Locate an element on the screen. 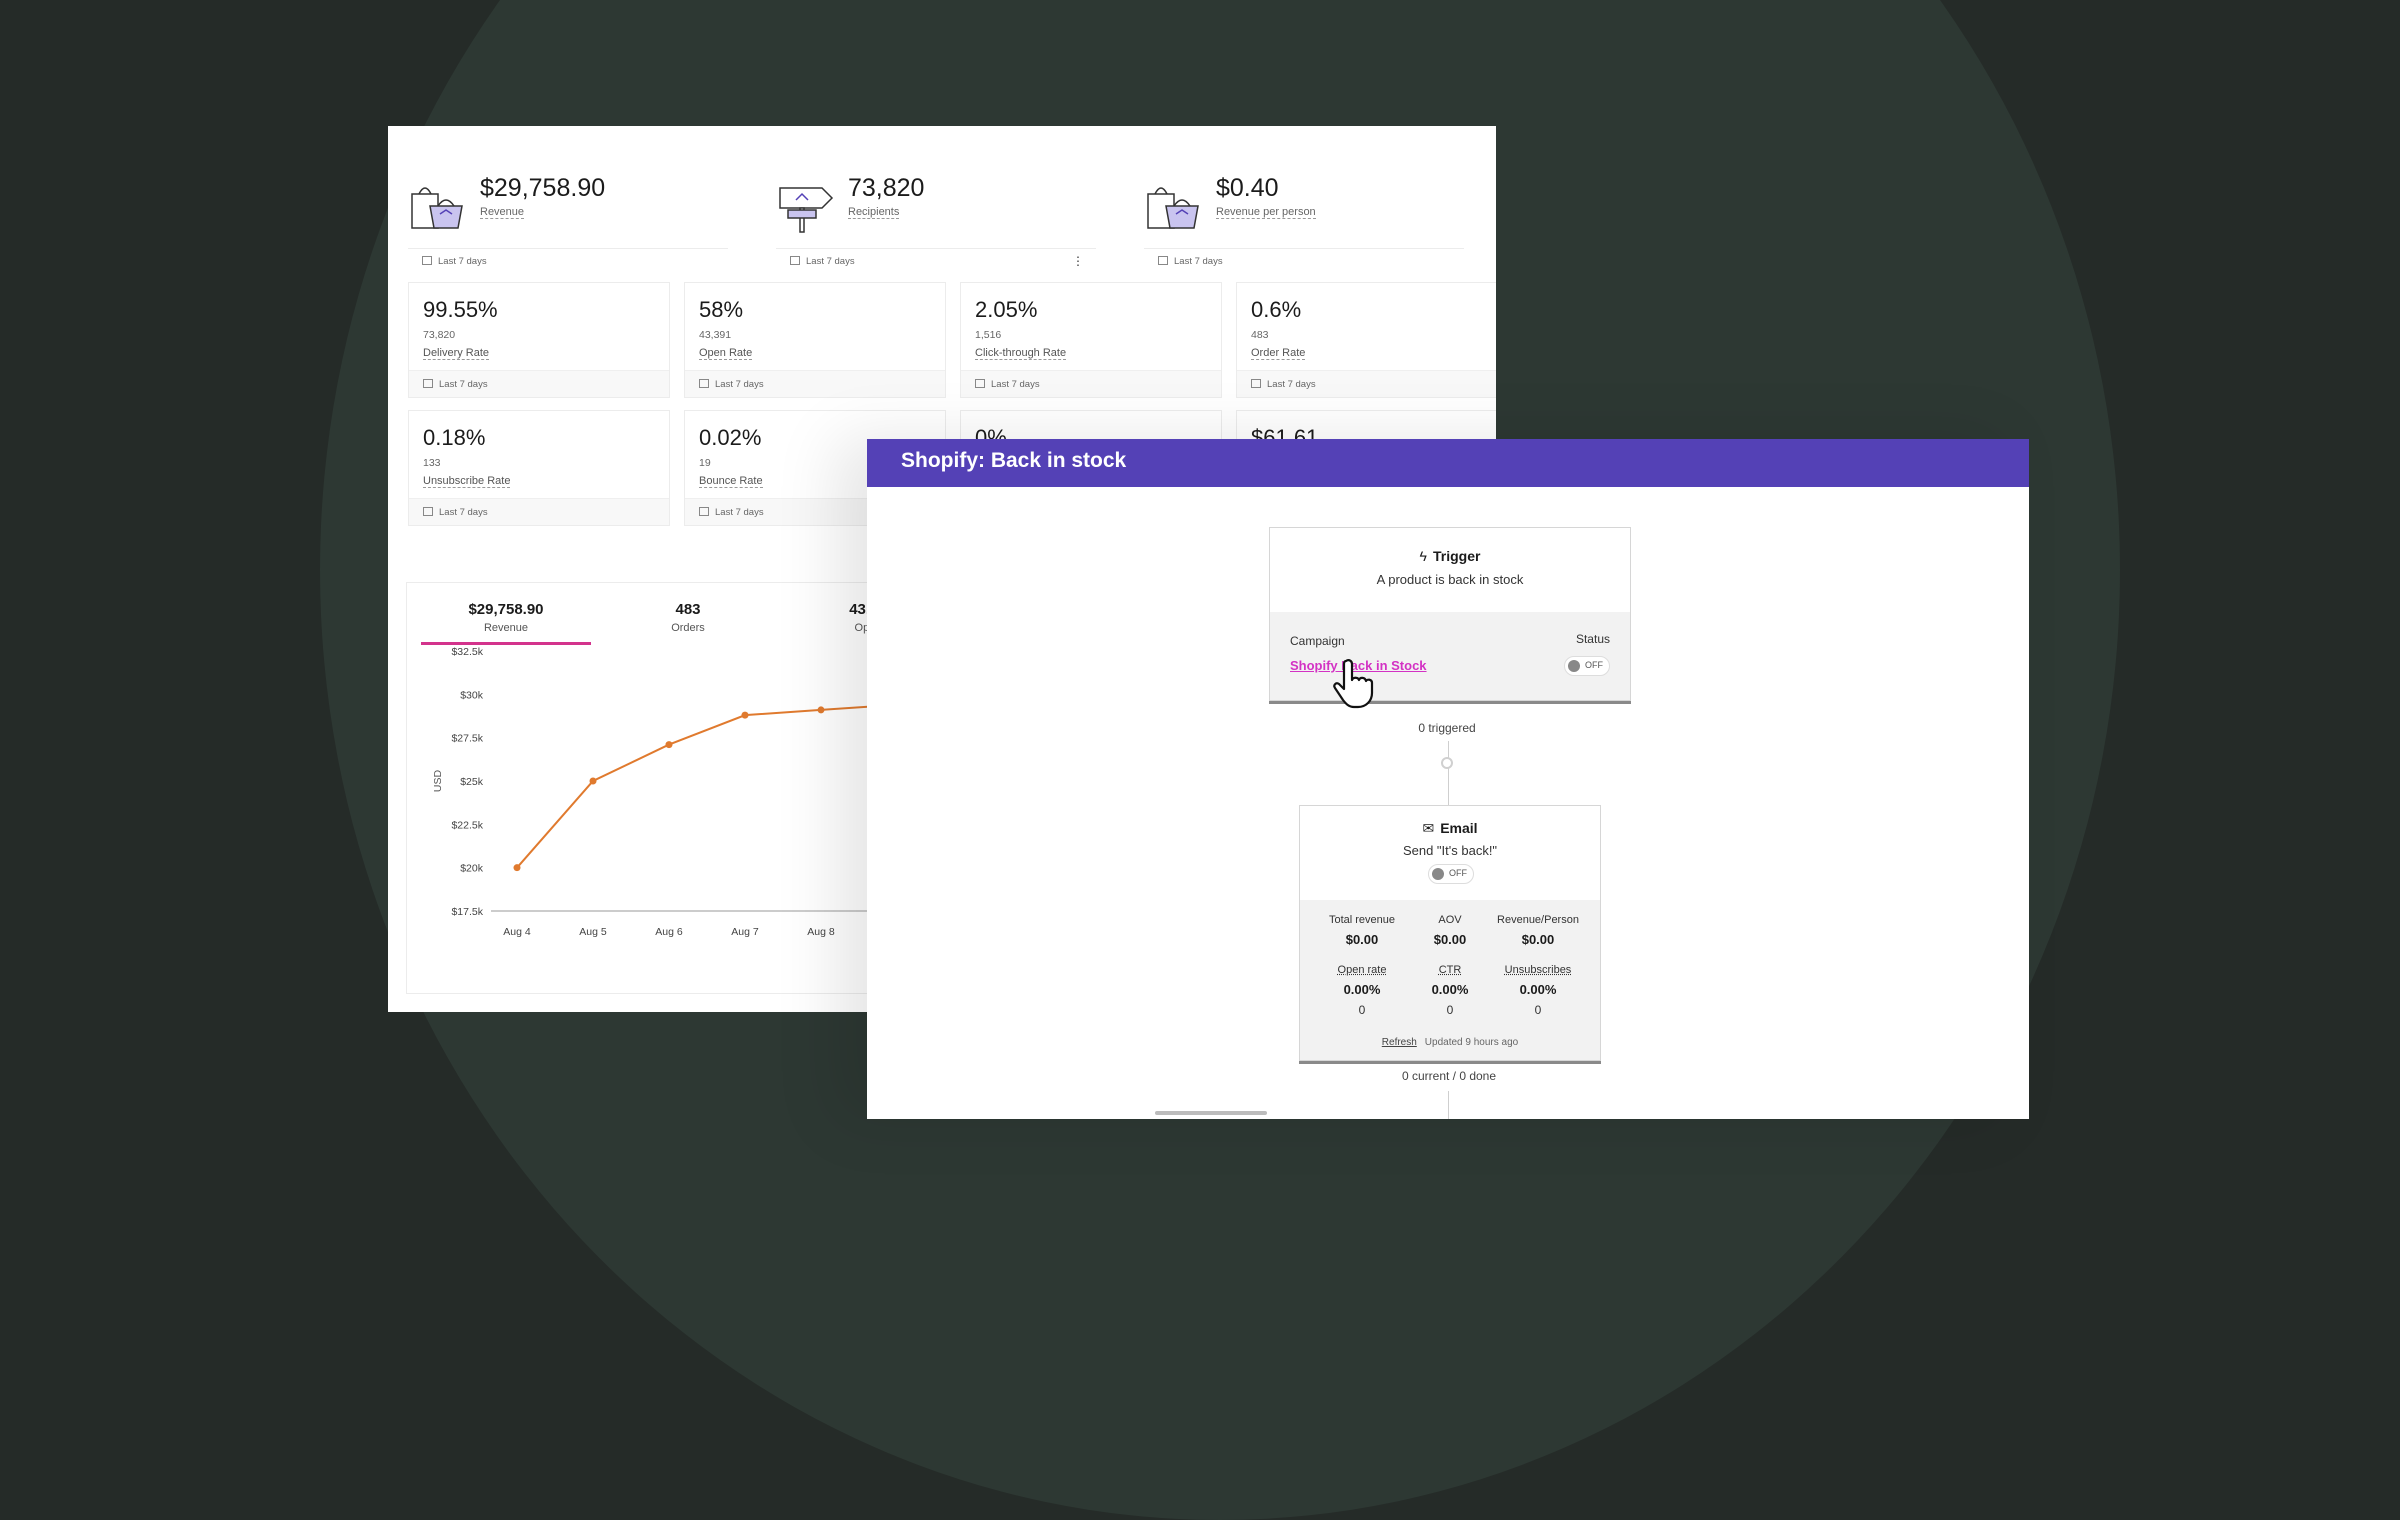  metric-value: 2.05% is located at coordinates (1006, 310).